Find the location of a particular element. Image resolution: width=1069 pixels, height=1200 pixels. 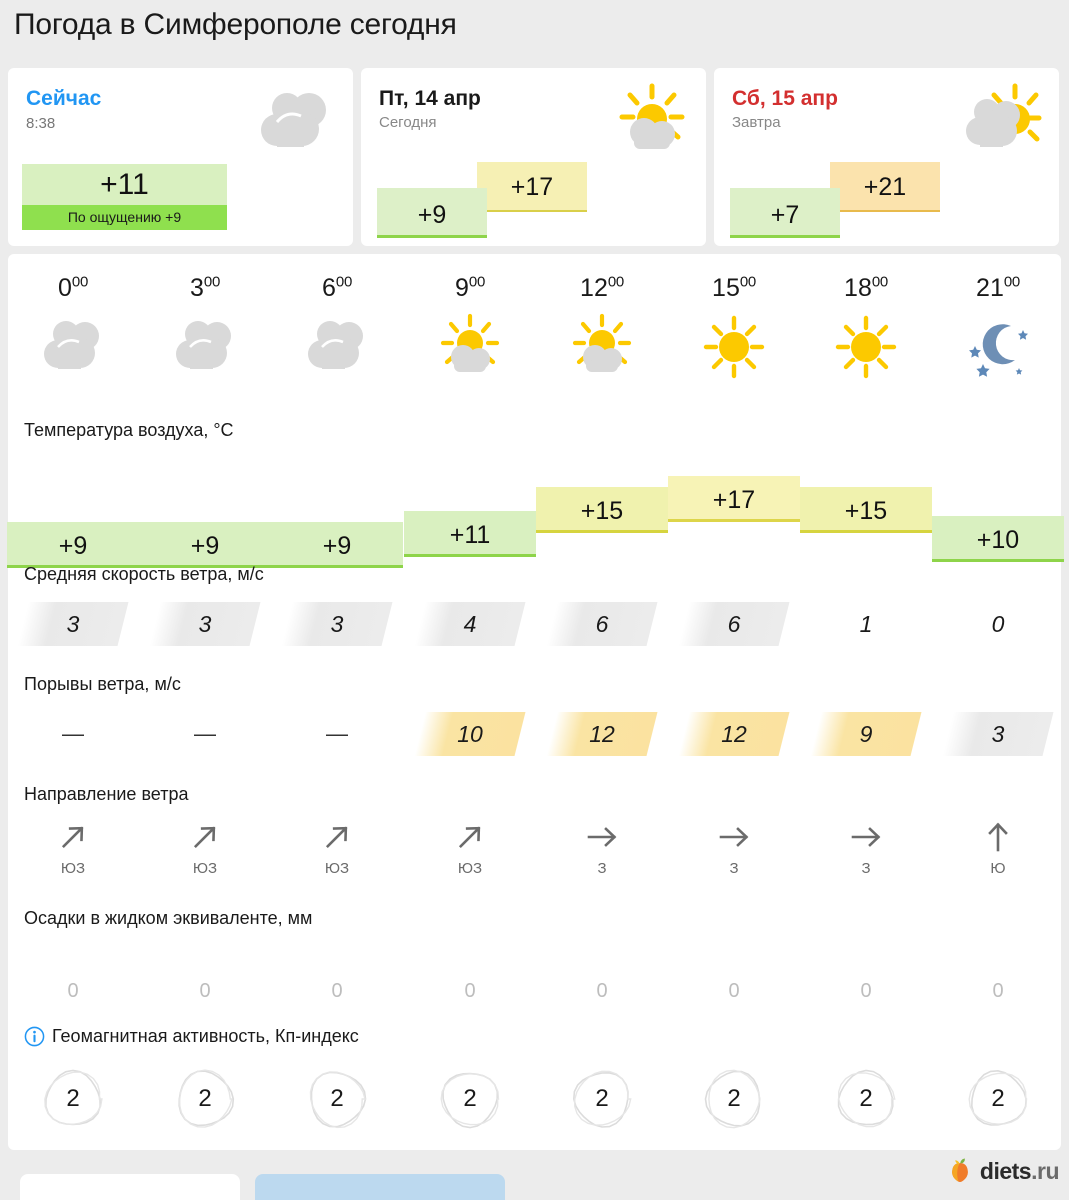

card-today-subtitle: Сегодня is located at coordinates (408, 122).